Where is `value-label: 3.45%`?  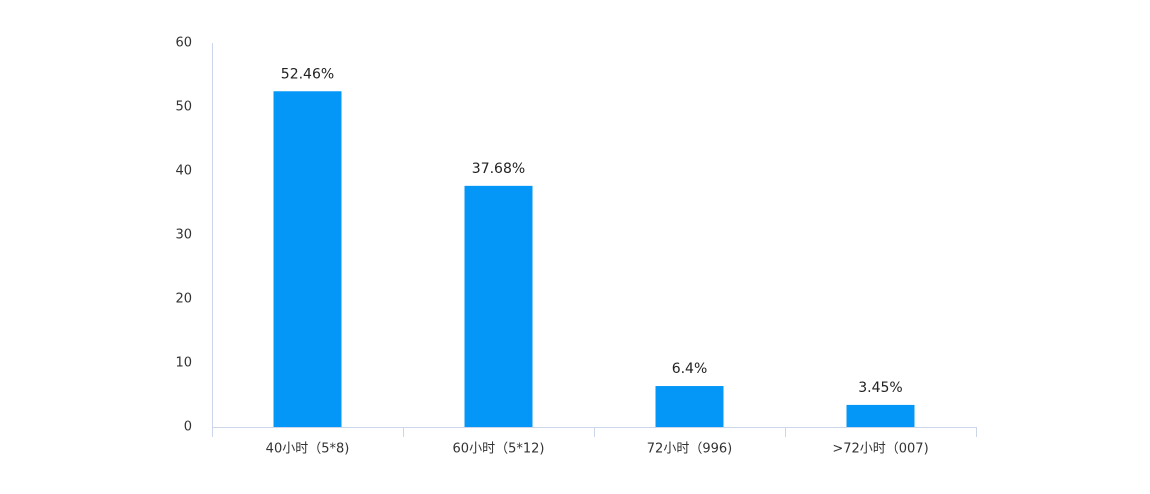 value-label: 3.45% is located at coordinates (880, 388).